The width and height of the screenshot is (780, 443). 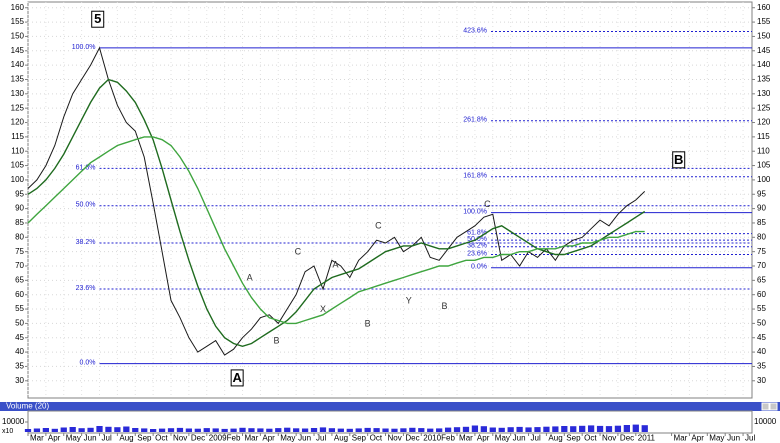 I want to click on y-tick-label: 140, so click(x=764, y=64).